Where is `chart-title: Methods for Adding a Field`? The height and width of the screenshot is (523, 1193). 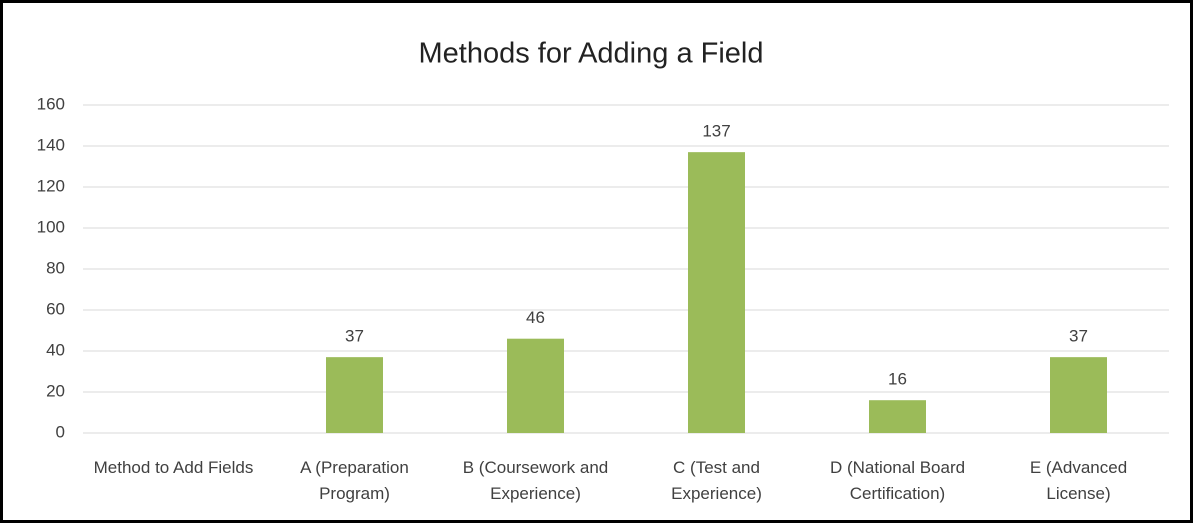
chart-title: Methods for Adding a Field is located at coordinates (591, 54).